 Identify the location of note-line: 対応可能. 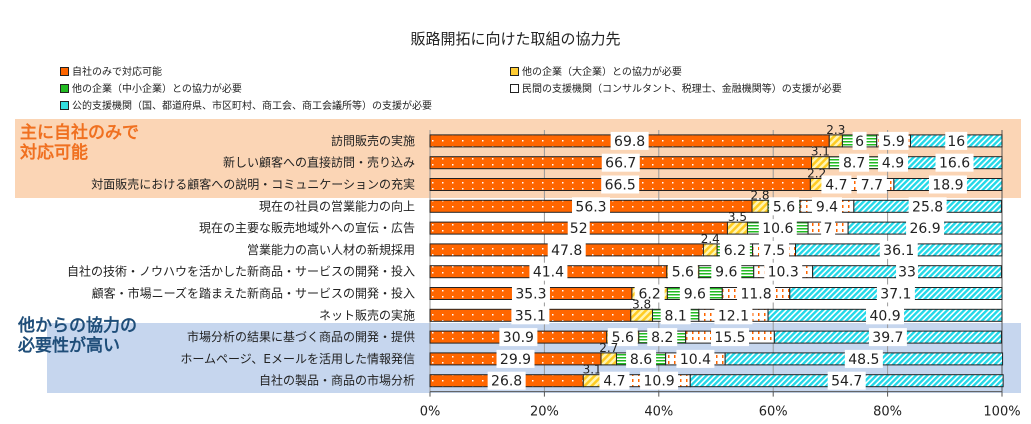
(54, 153).